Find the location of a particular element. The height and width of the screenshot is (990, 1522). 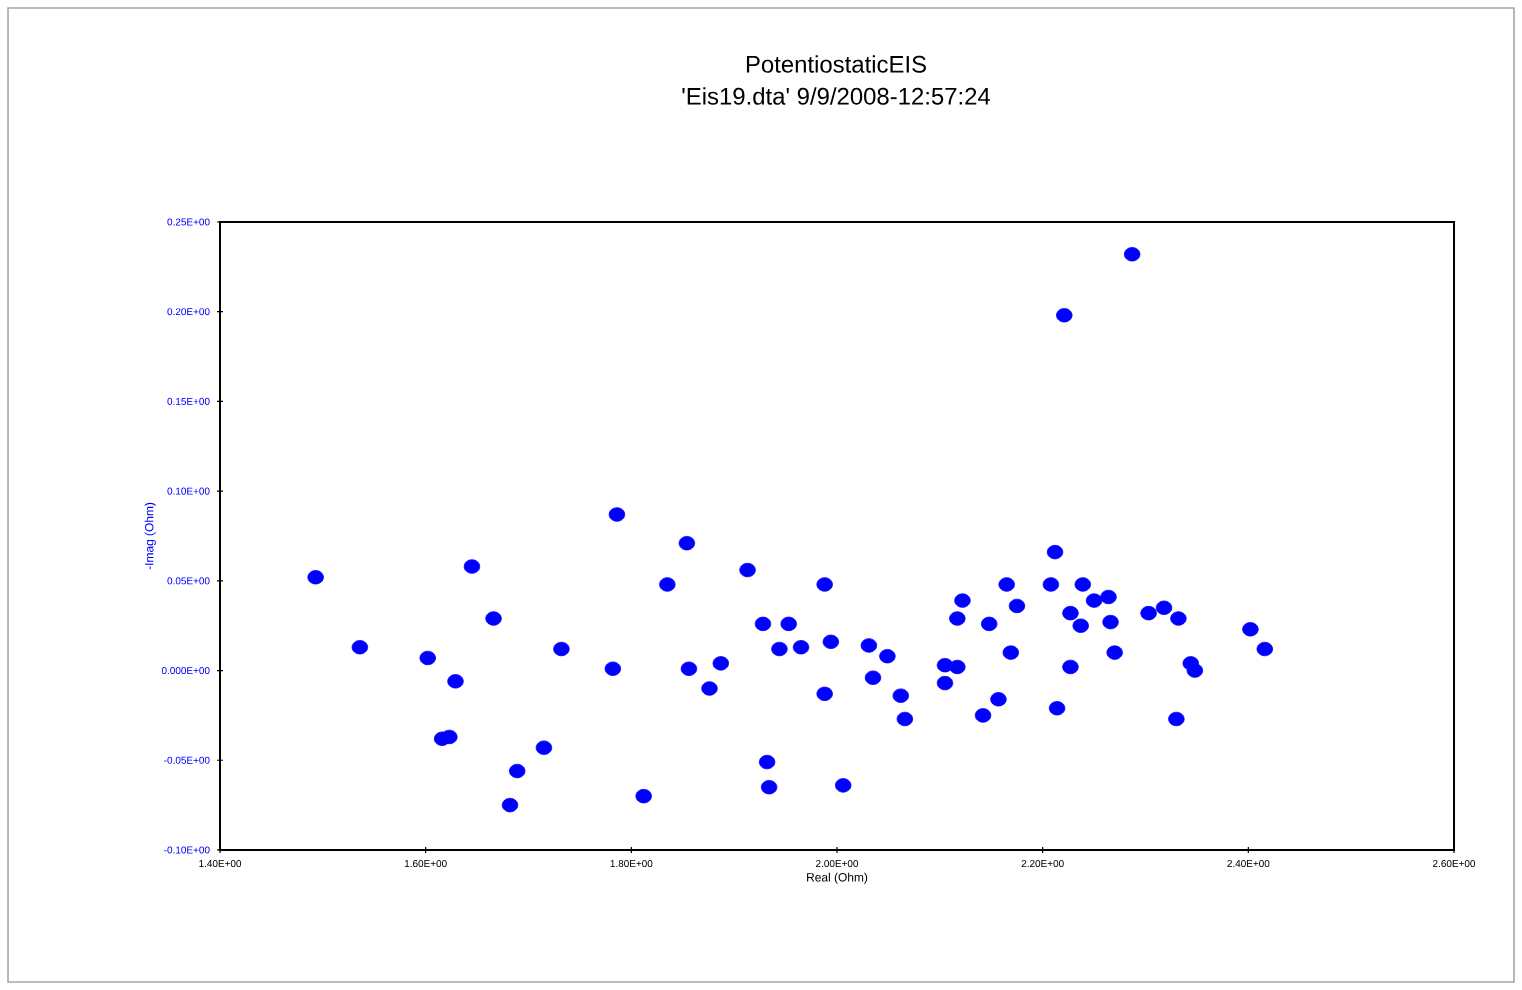

chart-subtitle: 'Eis19.dta' 9/9/2008-12:57:24 is located at coordinates (836, 96).